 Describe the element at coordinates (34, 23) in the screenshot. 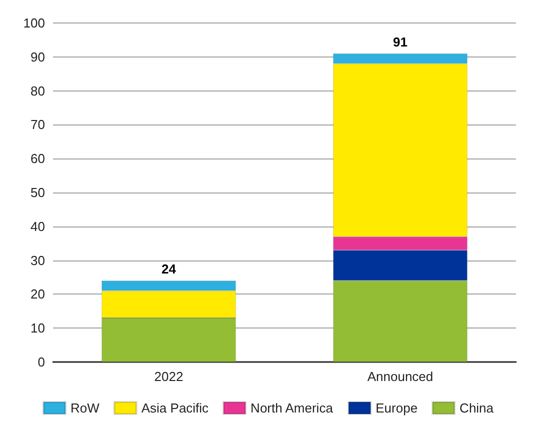

I see `y-tick-label: 100` at that location.